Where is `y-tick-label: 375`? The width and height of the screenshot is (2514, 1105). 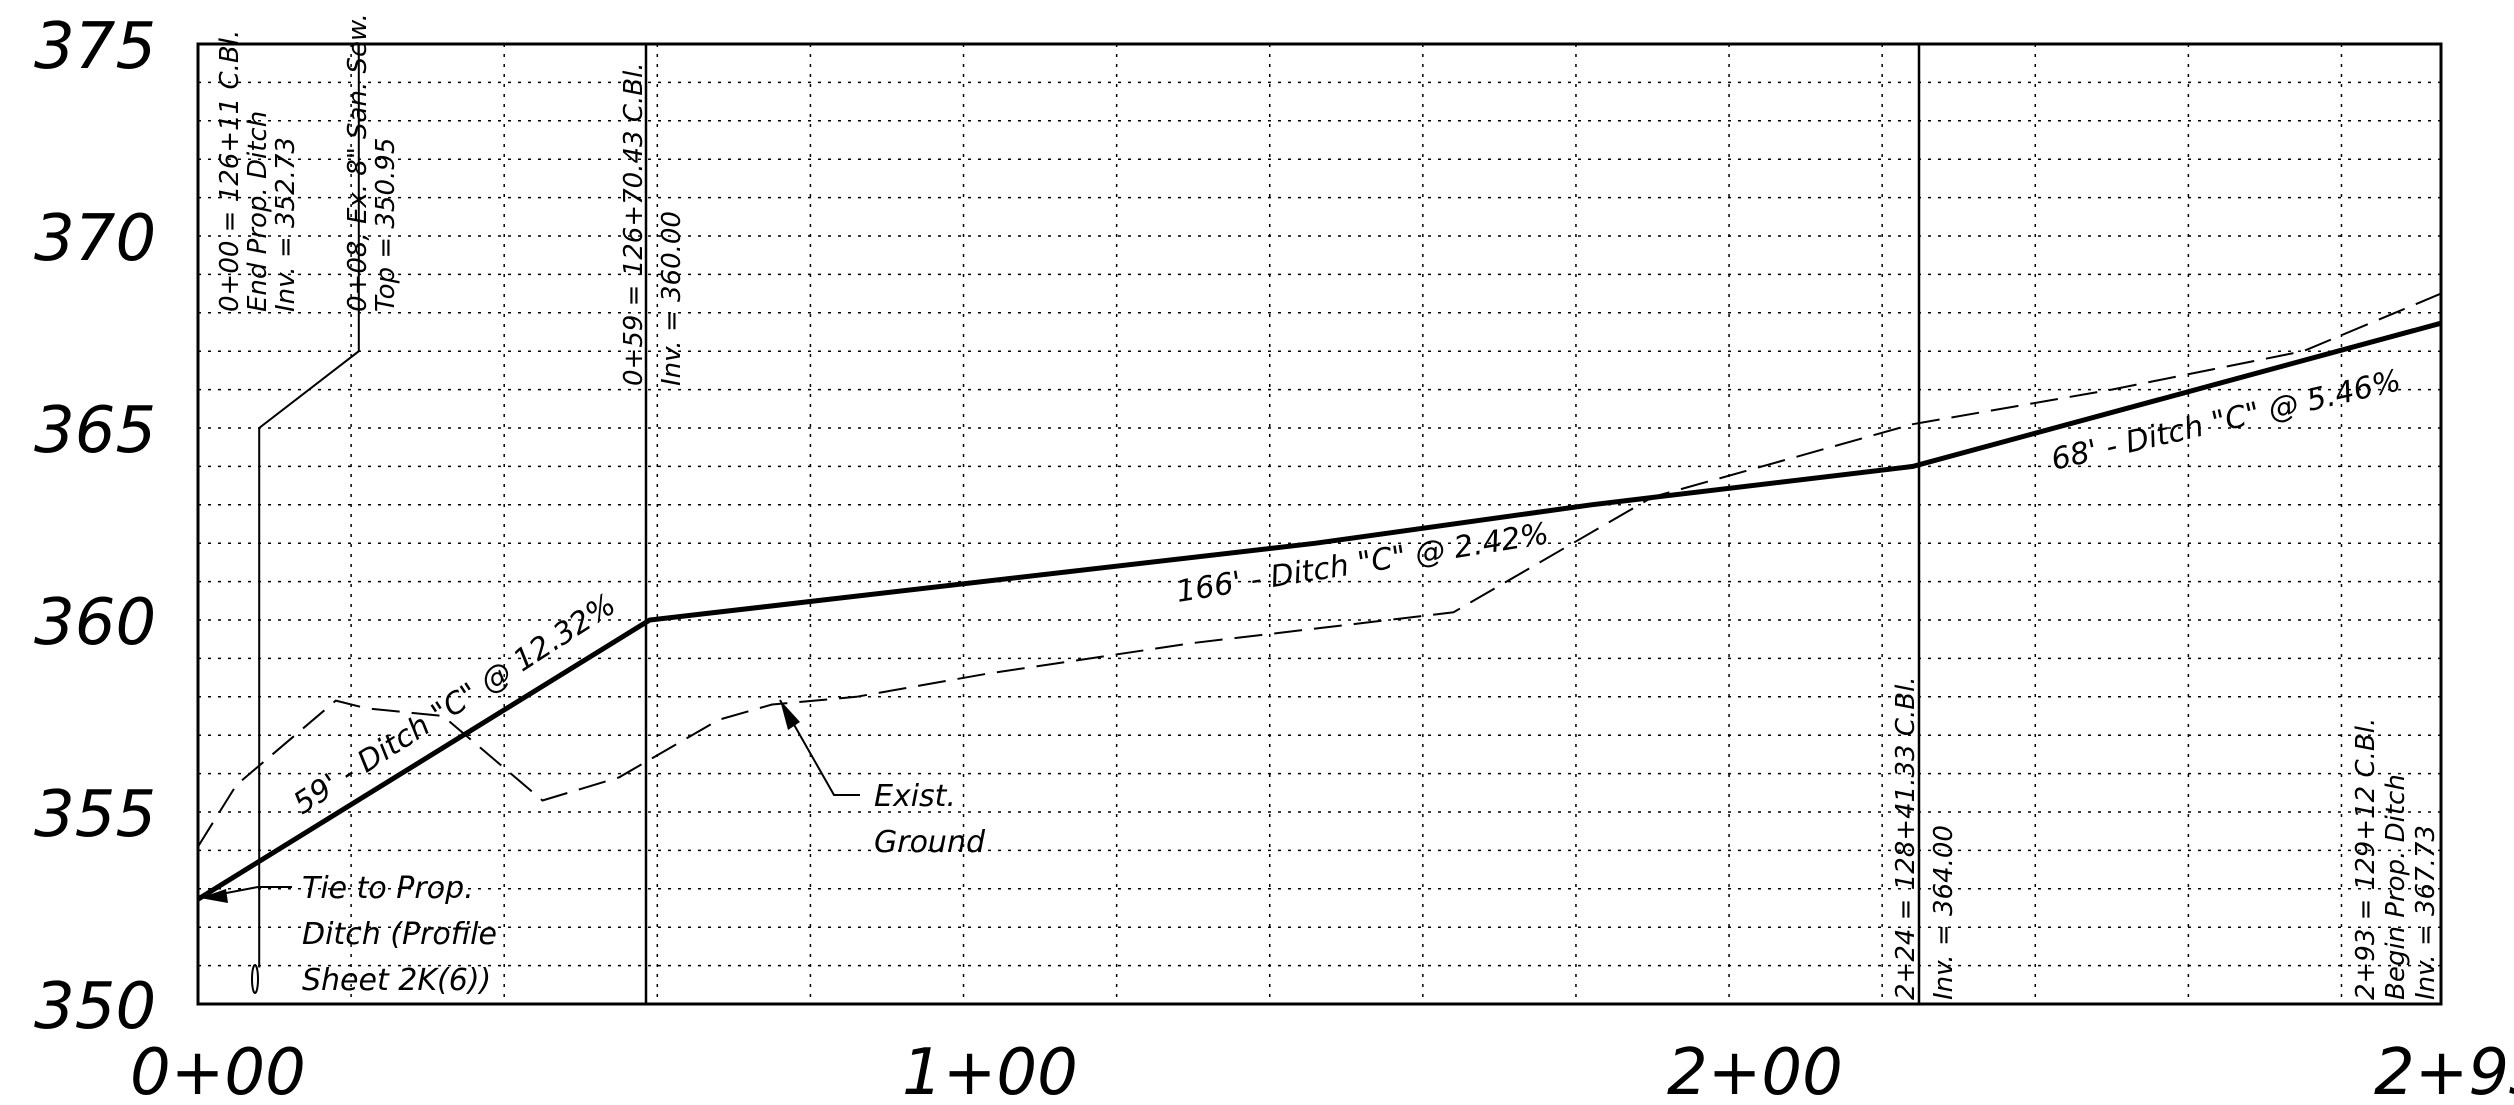
y-tick-label: 375 is located at coordinates (95, 47).